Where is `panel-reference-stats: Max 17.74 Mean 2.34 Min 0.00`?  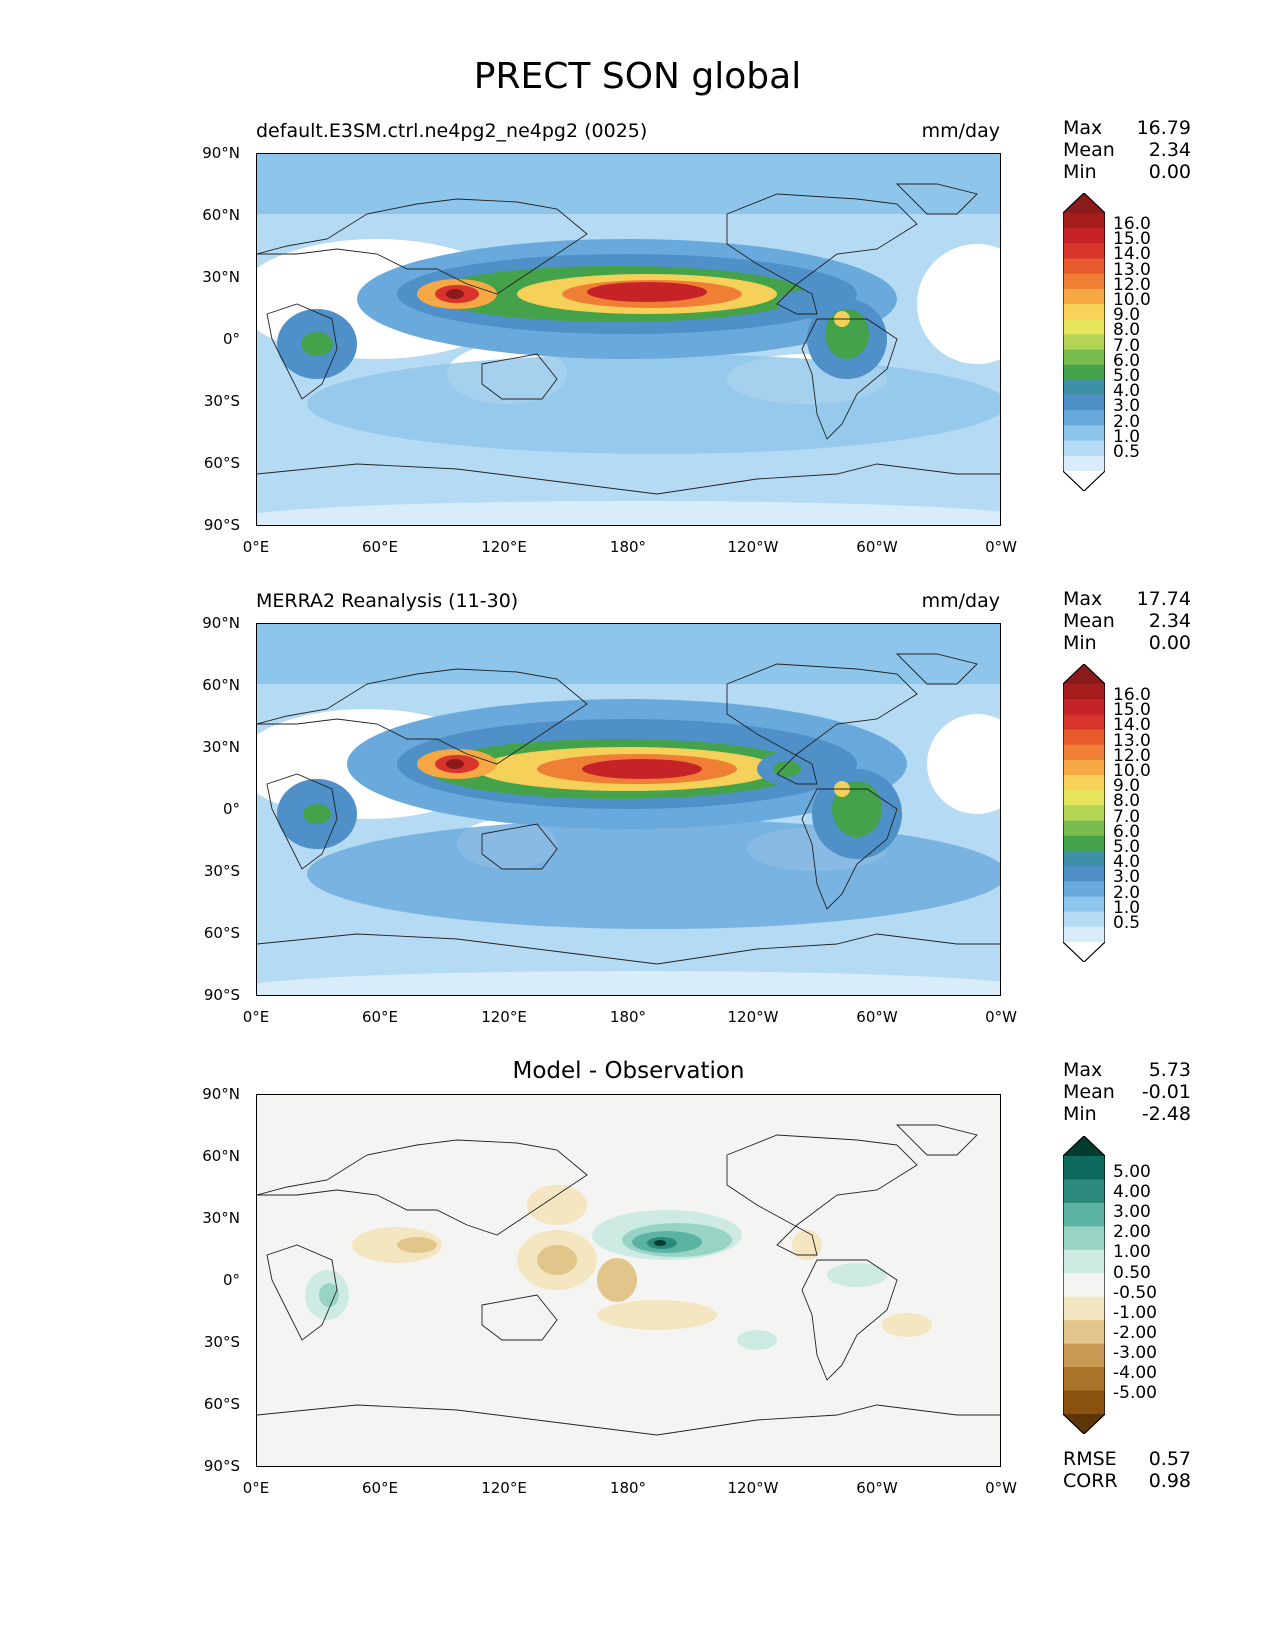
panel-reference-stats: Max 17.74 Mean 2.34 Min 0.00 is located at coordinates (1127, 621).